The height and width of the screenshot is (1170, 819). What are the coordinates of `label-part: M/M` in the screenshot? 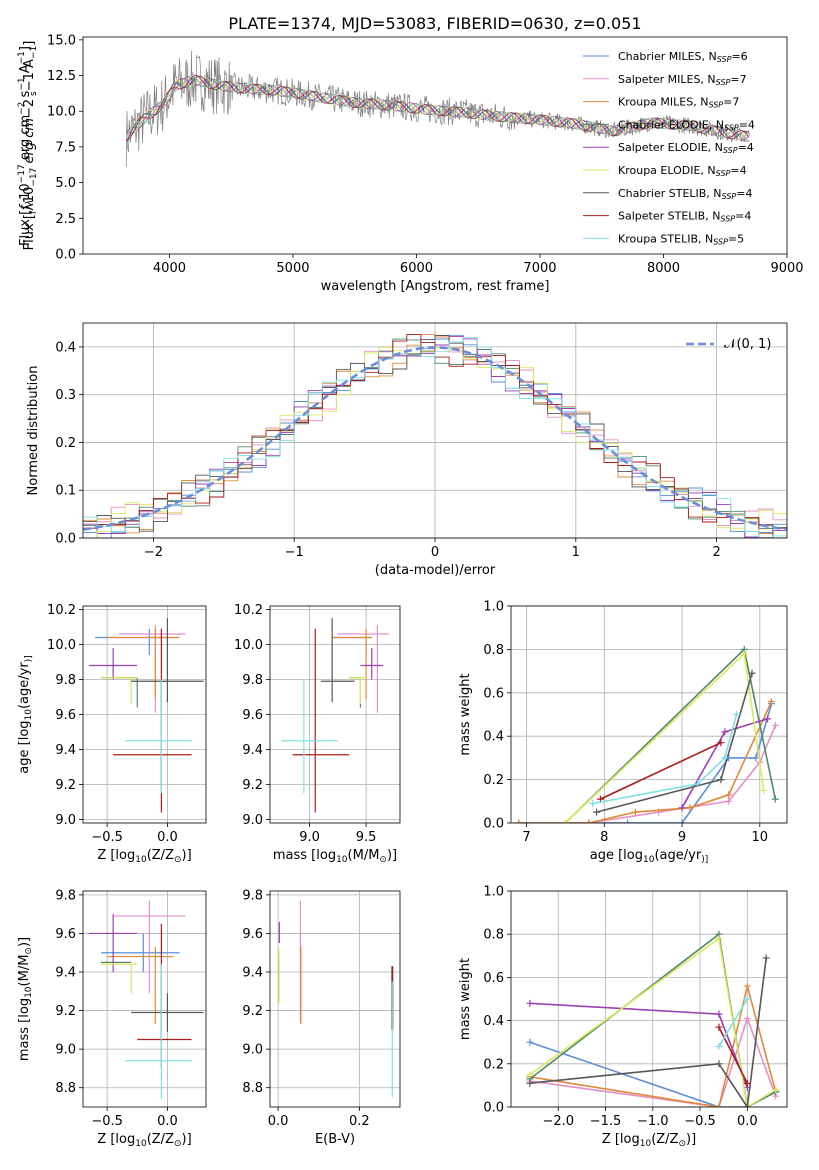 It's located at (24, 968).